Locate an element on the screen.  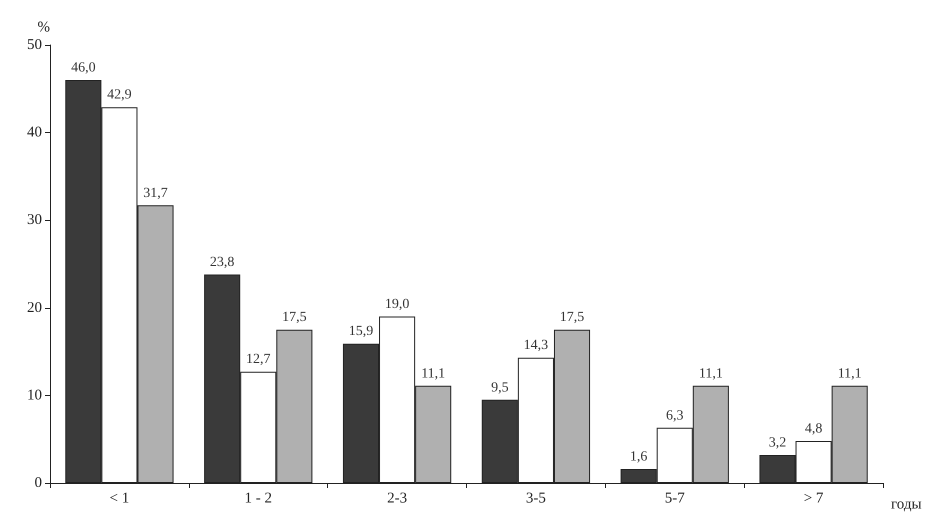
x-tick-label: 1 - 2 is located at coordinates (258, 498).